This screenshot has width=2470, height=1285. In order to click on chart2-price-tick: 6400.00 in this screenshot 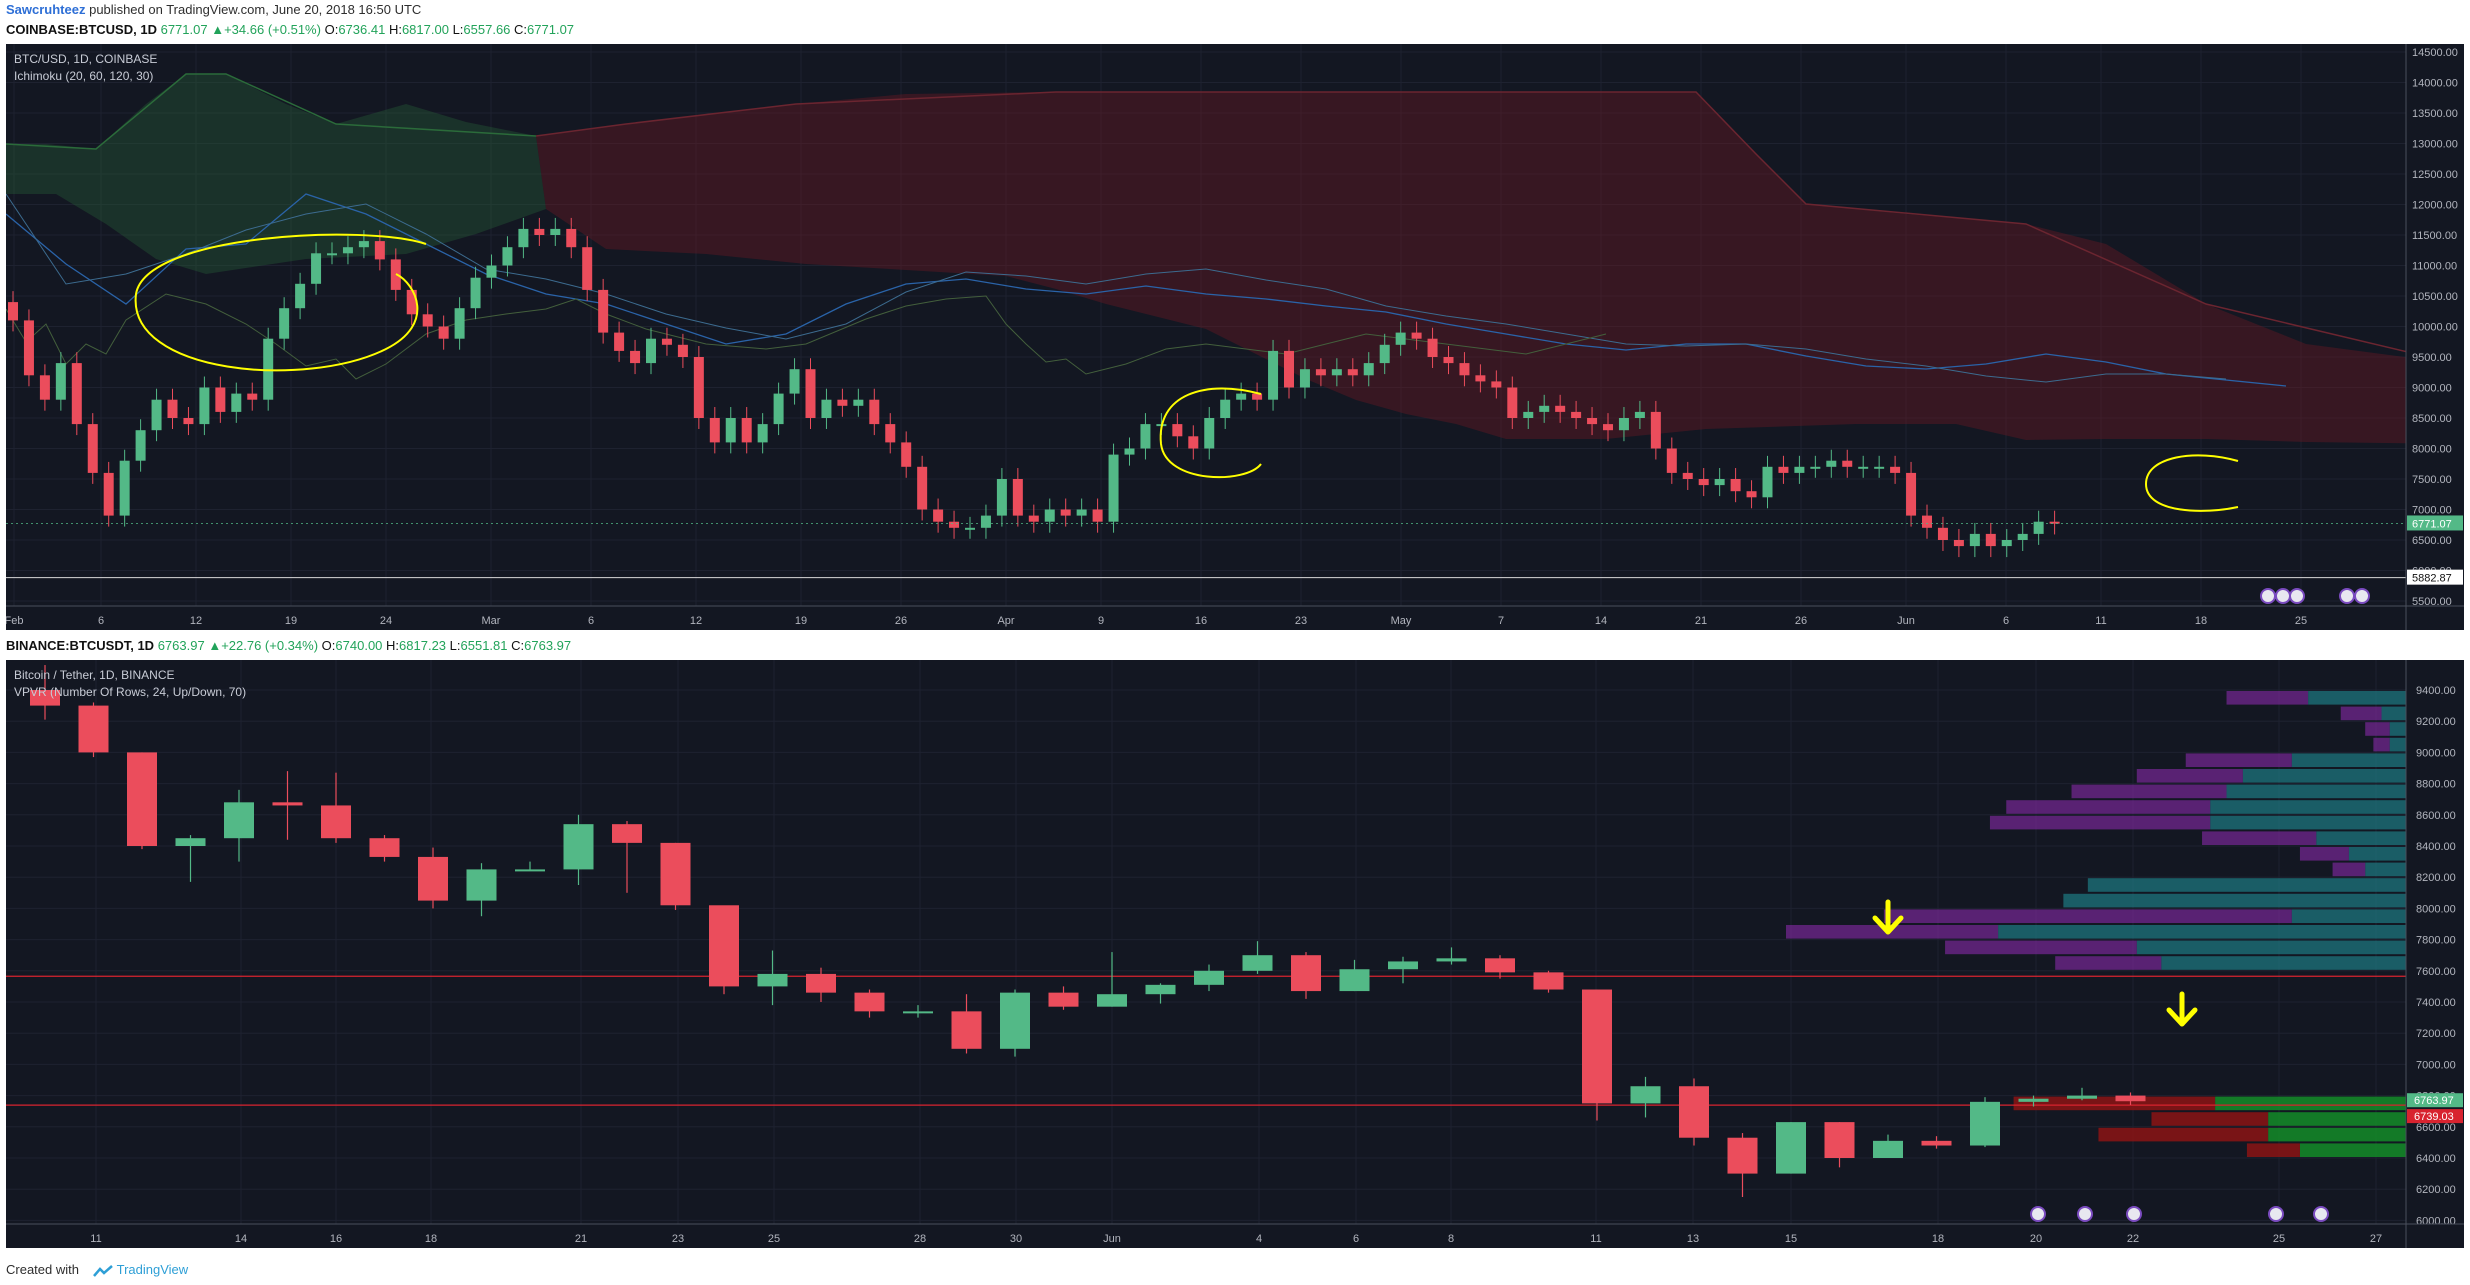, I will do `click(2436, 1159)`.